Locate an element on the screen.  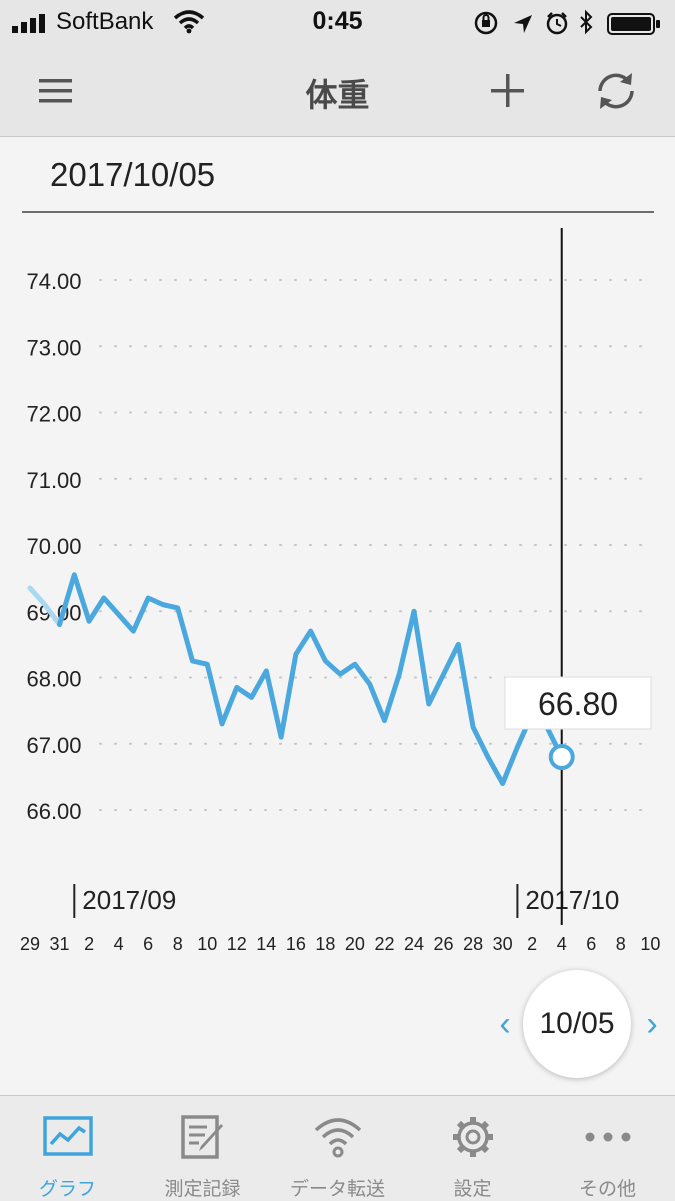
series-line is located at coordinates (311, 679).